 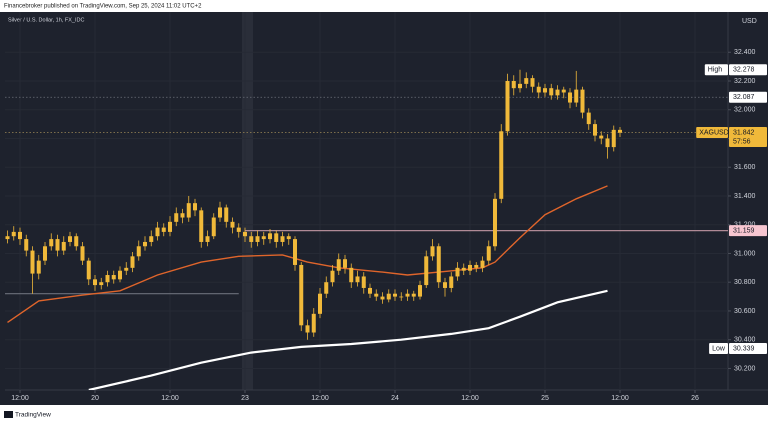 What do you see at coordinates (744, 97) in the screenshot?
I see `price-label: 32.087` at bounding box center [744, 97].